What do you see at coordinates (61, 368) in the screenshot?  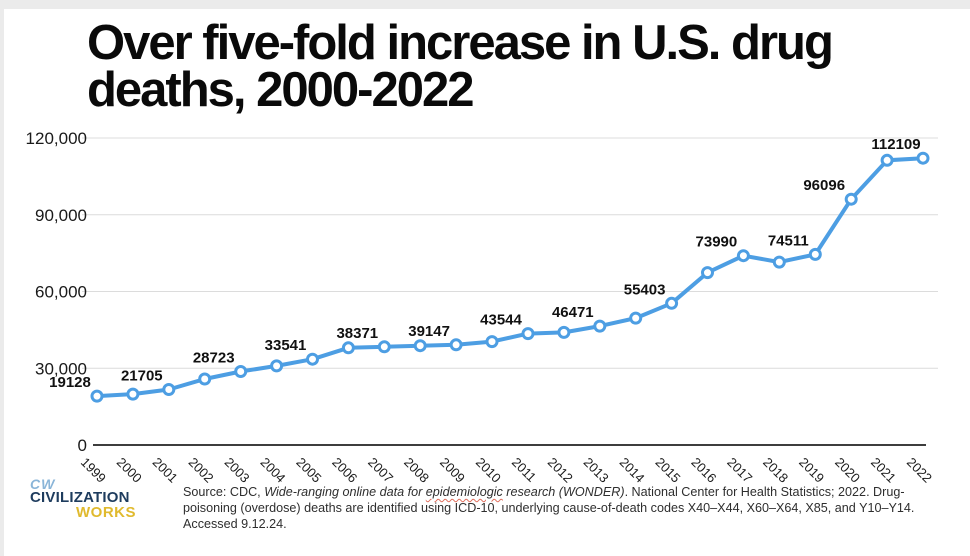 I see `y-axis-tick-label: 30,000` at bounding box center [61, 368].